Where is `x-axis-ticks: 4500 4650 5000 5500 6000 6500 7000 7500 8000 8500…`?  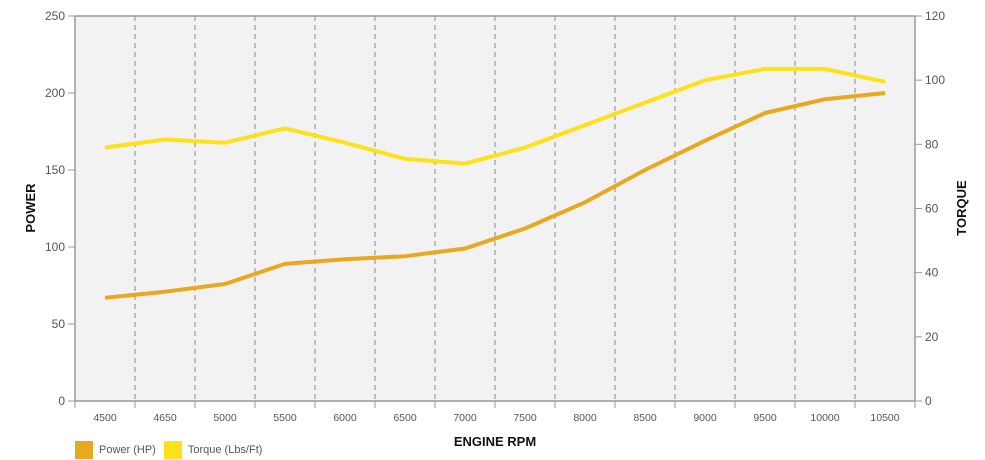 x-axis-ticks: 4500 4650 5000 5500 6000 6500 7000 7500 8000 8500… is located at coordinates (495, 412).